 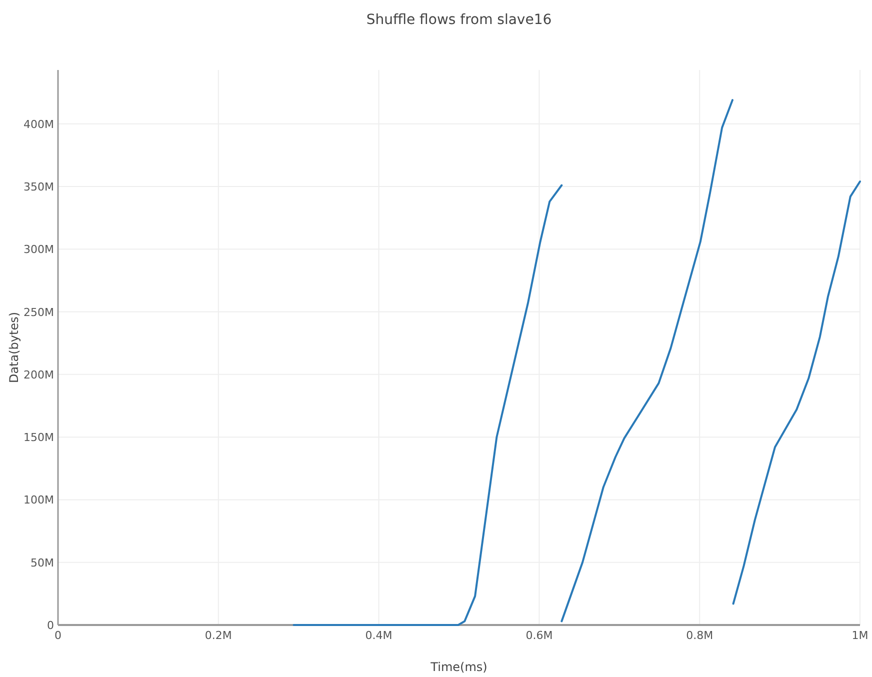 I want to click on x-axis-title: Time(ms), so click(x=459, y=667).